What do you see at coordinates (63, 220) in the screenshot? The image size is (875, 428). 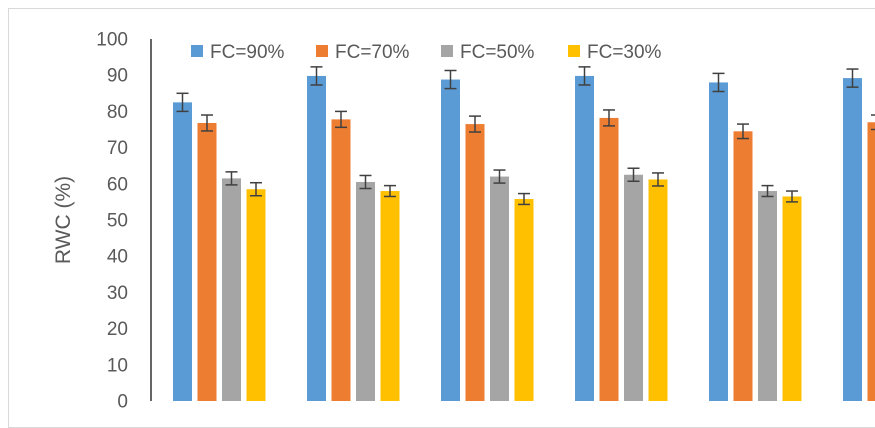 I see `y-axis-title: RWC (%)` at bounding box center [63, 220].